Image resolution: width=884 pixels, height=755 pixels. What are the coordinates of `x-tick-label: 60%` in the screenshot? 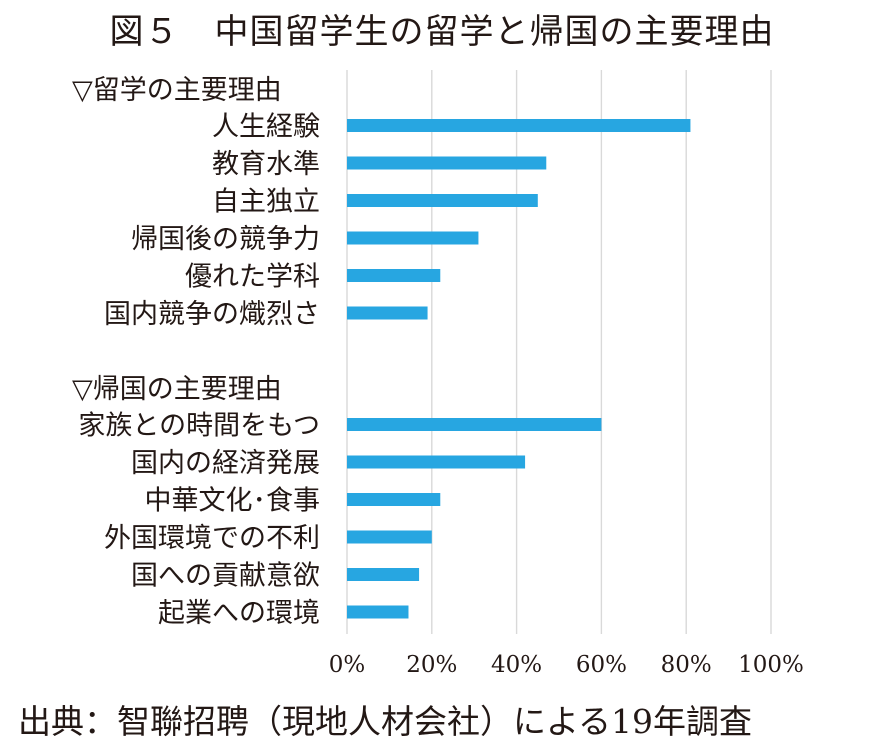 It's located at (601, 665).